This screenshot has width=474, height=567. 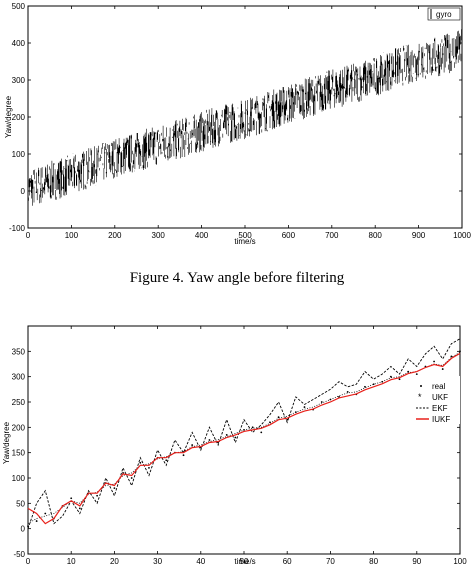 What do you see at coordinates (200, 561) in the screenshot?
I see `x-tick-label: 40` at bounding box center [200, 561].